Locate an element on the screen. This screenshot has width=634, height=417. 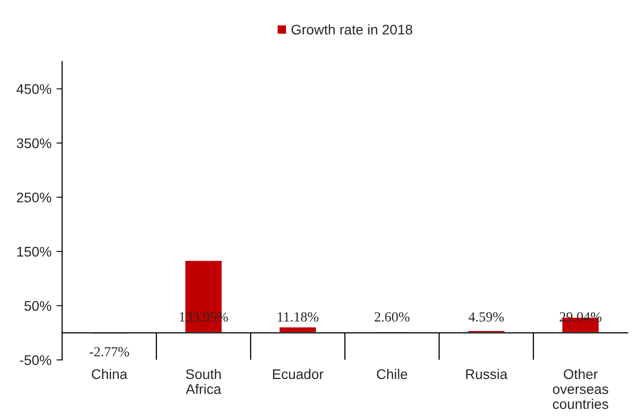
x-tick-label: China is located at coordinates (110, 374).